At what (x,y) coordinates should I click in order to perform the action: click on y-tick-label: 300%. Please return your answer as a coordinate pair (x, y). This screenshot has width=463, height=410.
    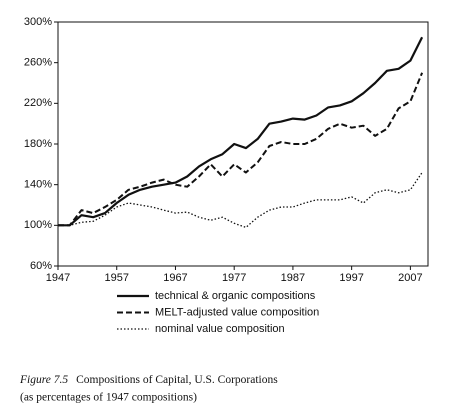
    Looking at the image, I should click on (38, 22).